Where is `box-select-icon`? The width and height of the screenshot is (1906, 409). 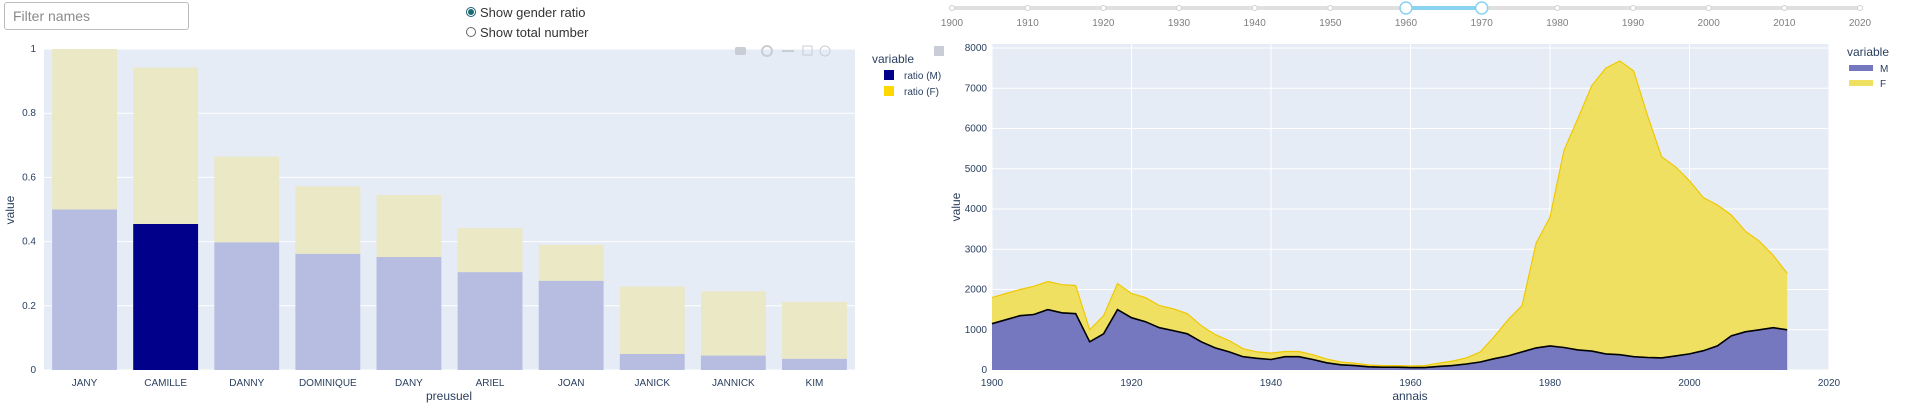 box-select-icon is located at coordinates (807, 50).